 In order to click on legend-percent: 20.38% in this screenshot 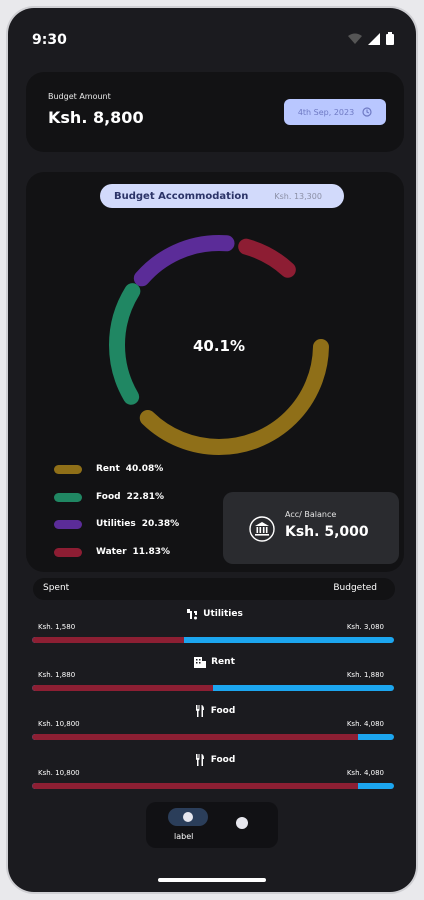, I will do `click(160, 524)`.